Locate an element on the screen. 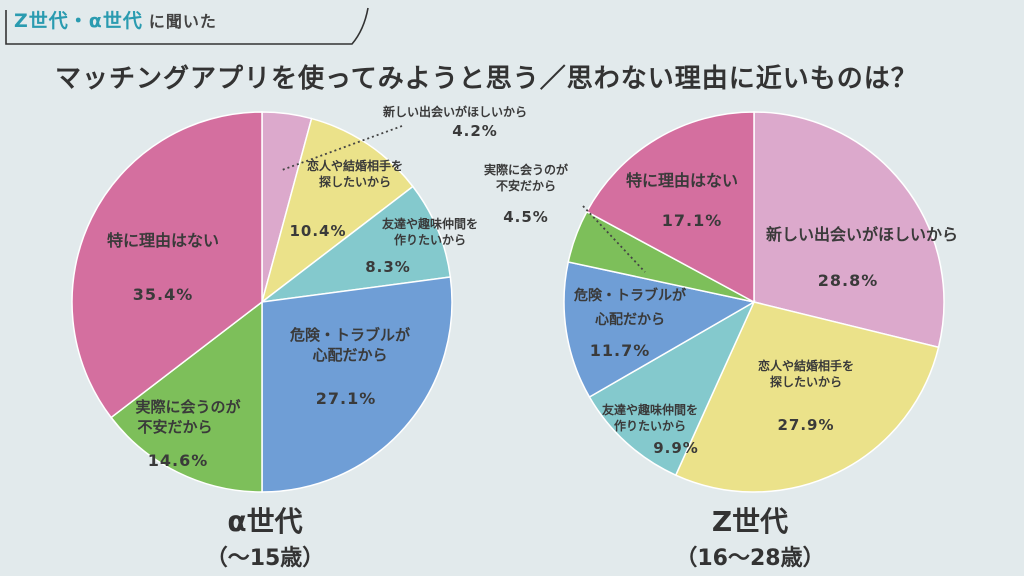  slice-value-label: 8.3% is located at coordinates (388, 267).